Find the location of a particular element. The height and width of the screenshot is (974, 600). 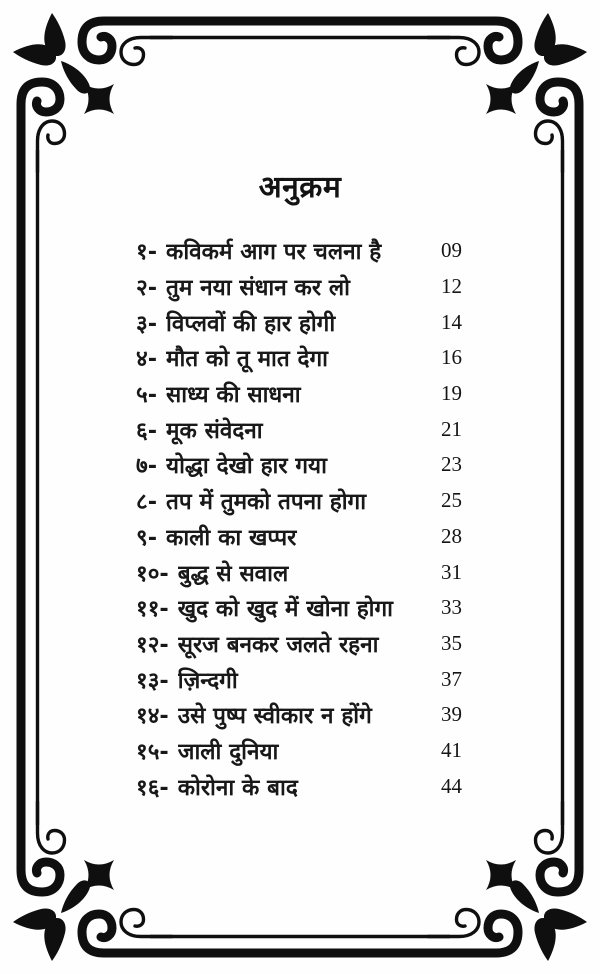

toc-entry: १२- सूरज बनकर जलते रहना 35 is located at coordinates (299, 644).